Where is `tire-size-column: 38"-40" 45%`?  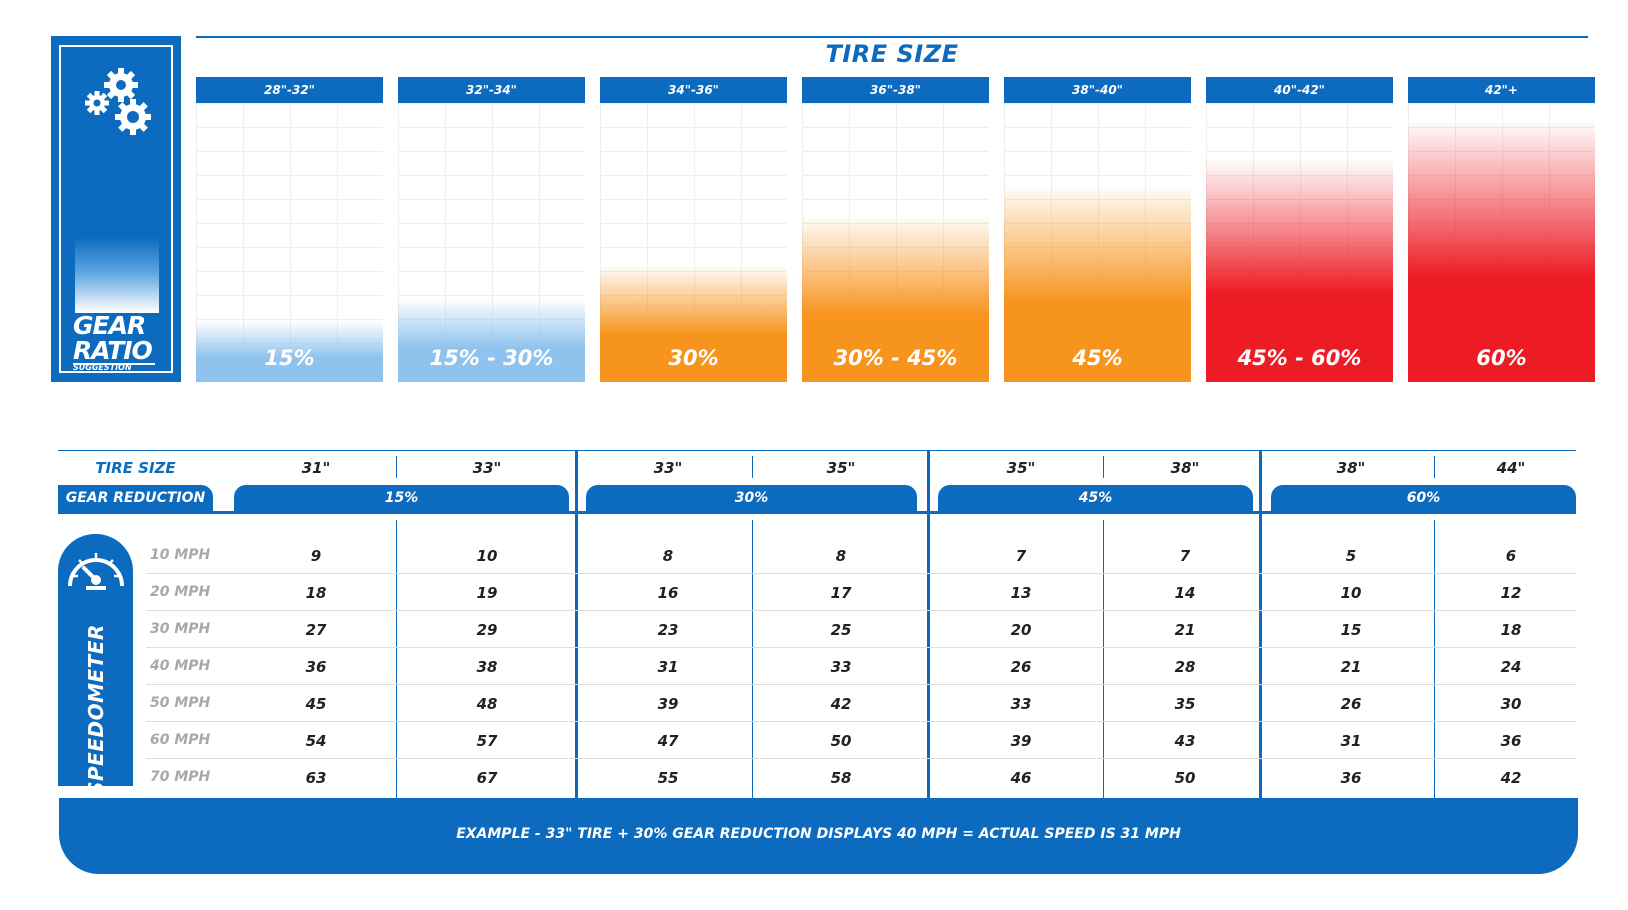
tire-size-column: 38"-40" 45% is located at coordinates (1097, 229).